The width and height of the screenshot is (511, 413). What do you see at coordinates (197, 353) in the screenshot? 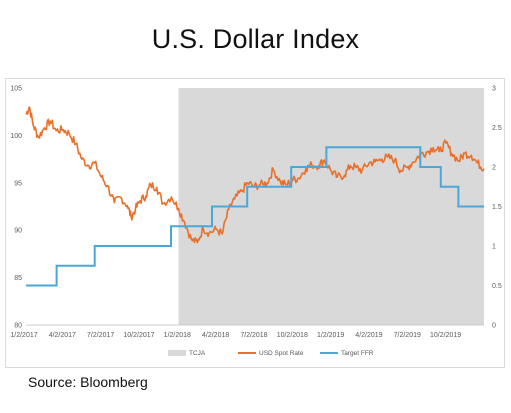
I see `legend-label: TCJA` at bounding box center [197, 353].